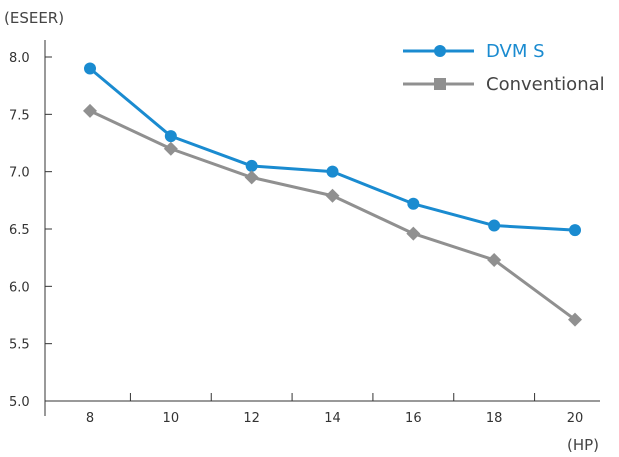  What do you see at coordinates (440, 51) in the screenshot?
I see `legend-marker-dvm-s` at bounding box center [440, 51].